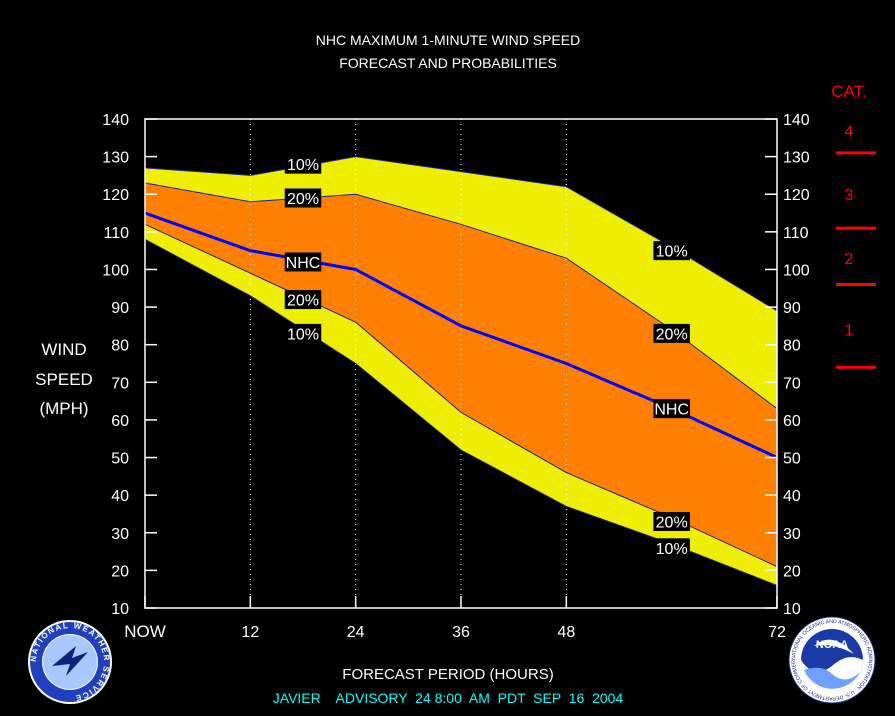  Describe the element at coordinates (356, 632) in the screenshot. I see `x-tick-label: 24` at that location.